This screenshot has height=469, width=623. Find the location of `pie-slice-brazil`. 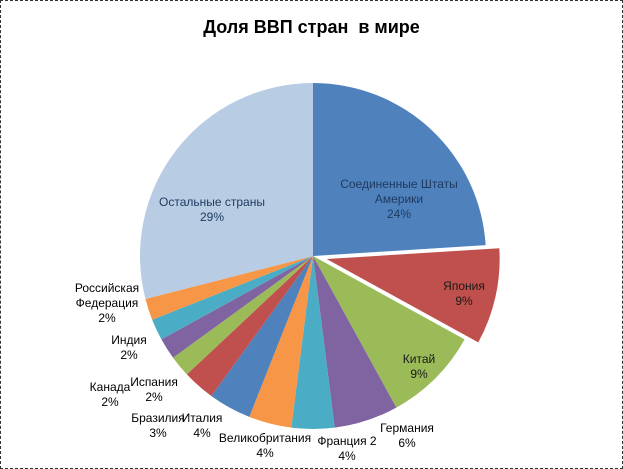

pie-slice-brazil is located at coordinates (249, 326).